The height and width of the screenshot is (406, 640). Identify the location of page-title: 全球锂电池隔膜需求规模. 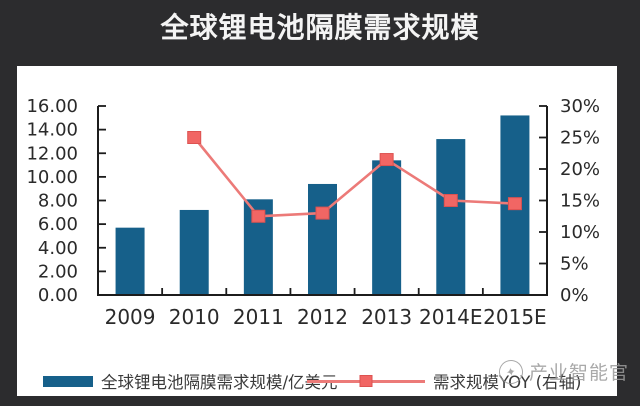
(320, 27).